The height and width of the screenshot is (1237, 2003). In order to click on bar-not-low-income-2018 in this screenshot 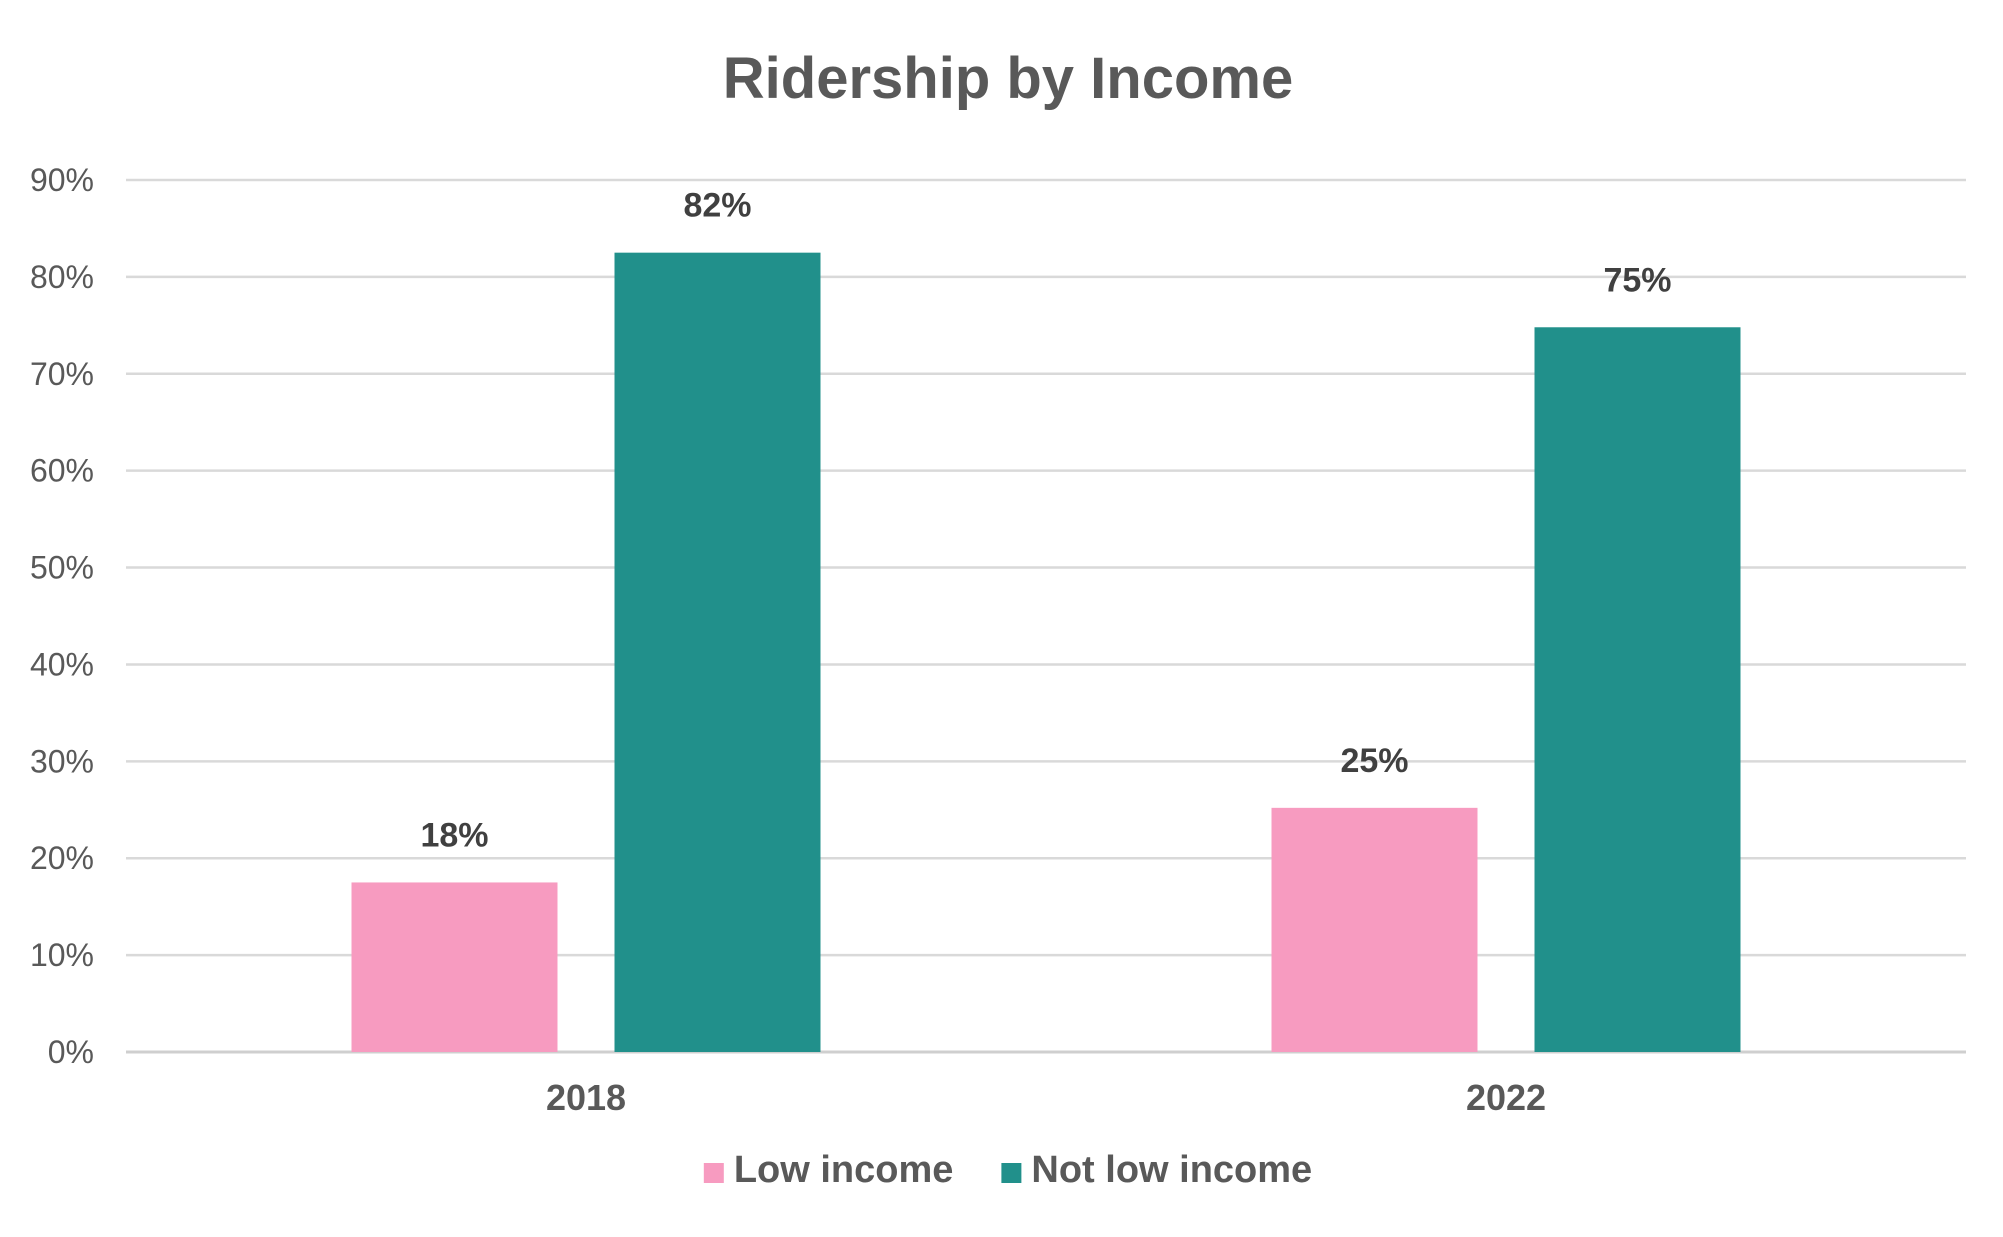, I will do `click(717, 652)`.